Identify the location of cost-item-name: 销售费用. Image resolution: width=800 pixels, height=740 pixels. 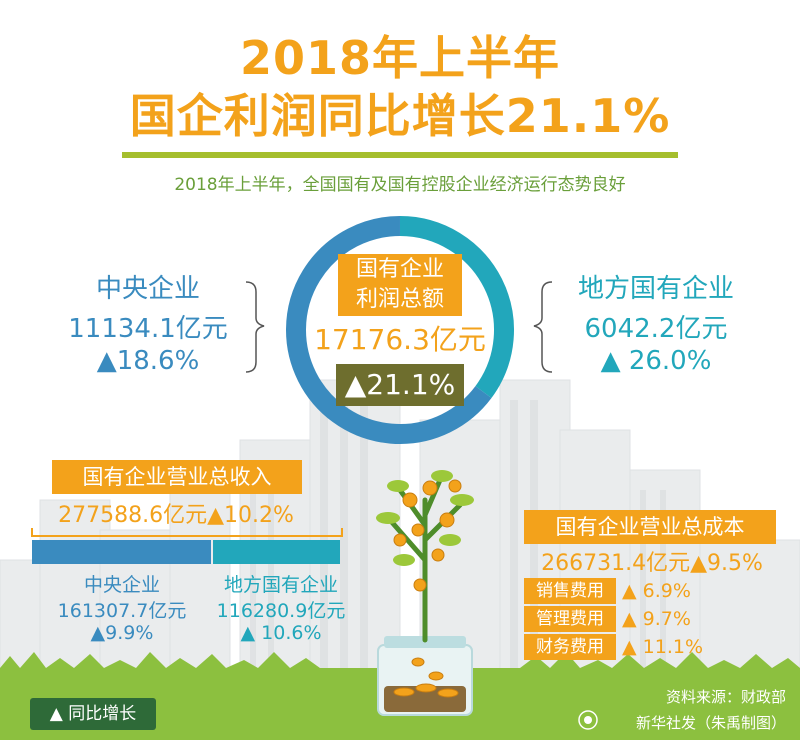
(570, 591).